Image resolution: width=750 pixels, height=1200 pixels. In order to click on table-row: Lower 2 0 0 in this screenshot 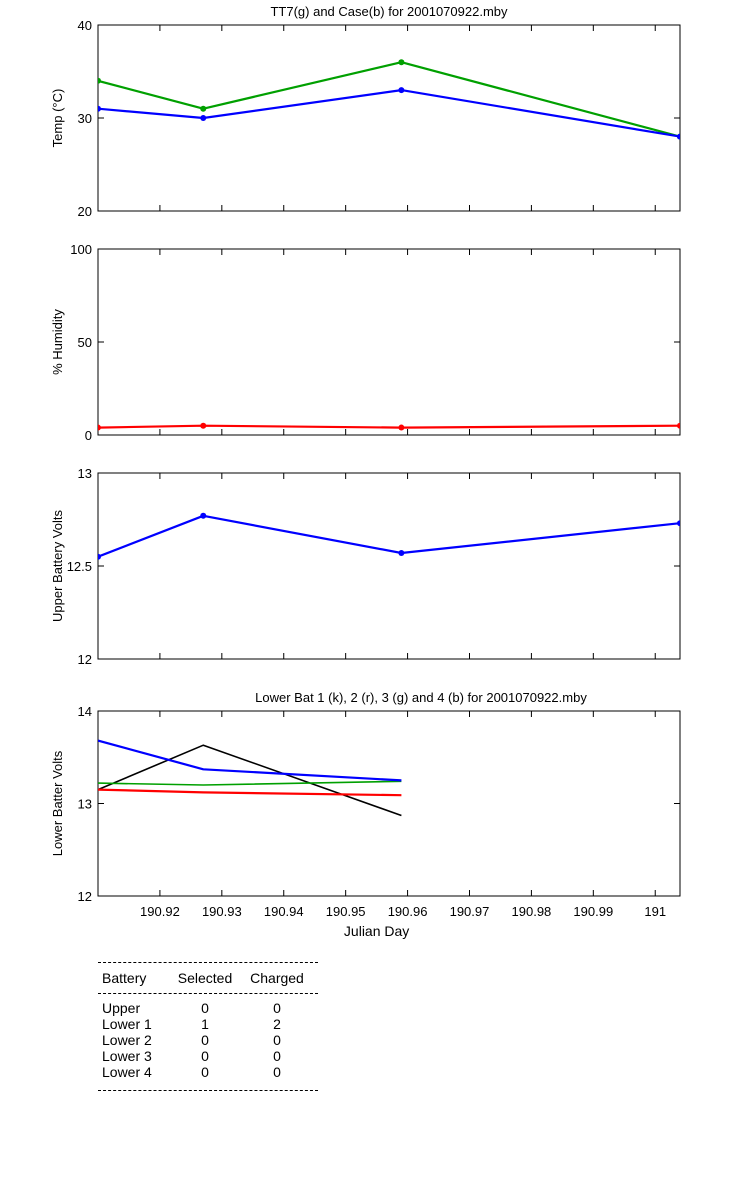, I will do `click(208, 1040)`.